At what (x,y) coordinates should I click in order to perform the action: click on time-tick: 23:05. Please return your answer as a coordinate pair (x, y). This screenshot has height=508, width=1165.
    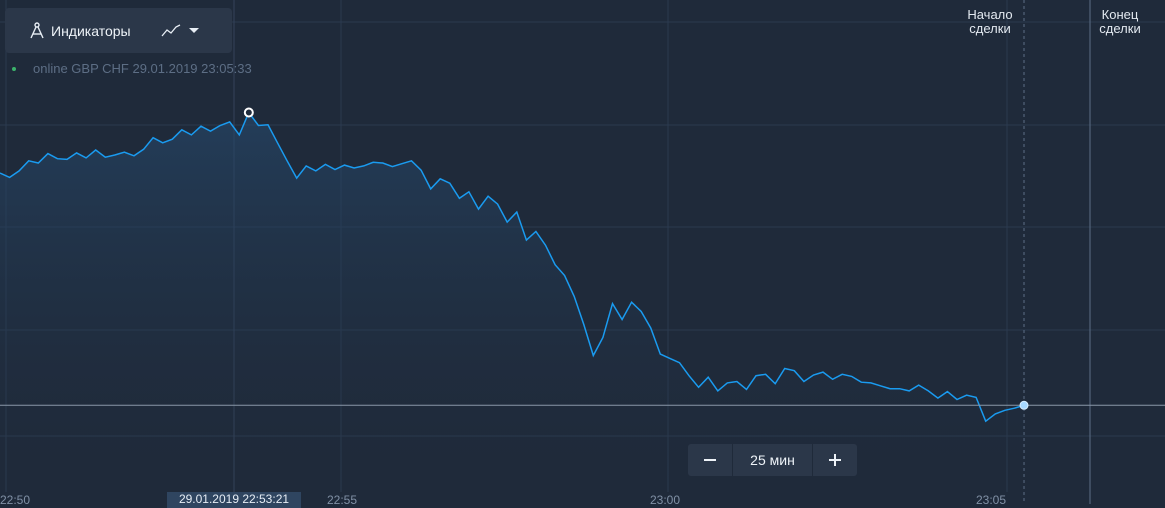
    Looking at the image, I should click on (991, 500).